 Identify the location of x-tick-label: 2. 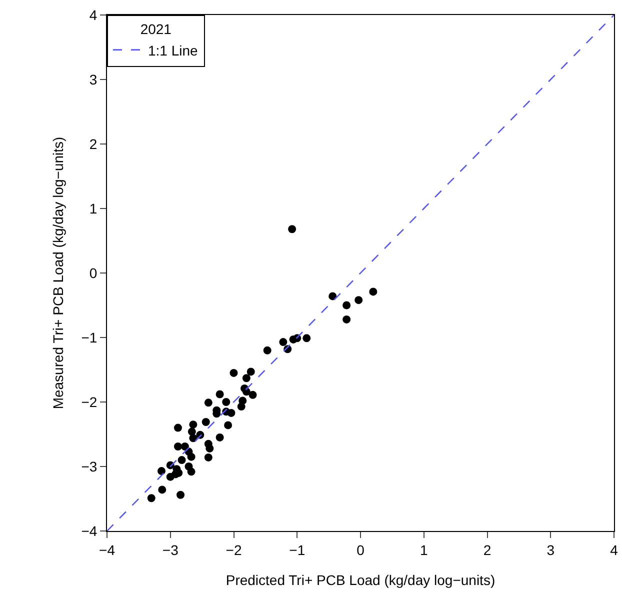
(487, 550).